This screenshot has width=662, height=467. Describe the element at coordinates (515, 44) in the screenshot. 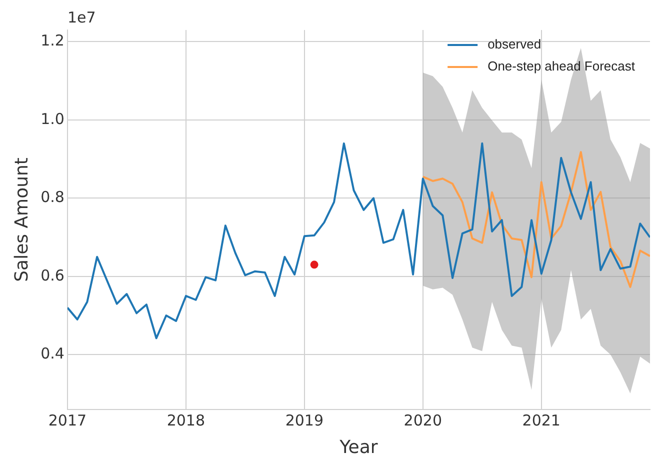

I see `legend-label: observed` at that location.